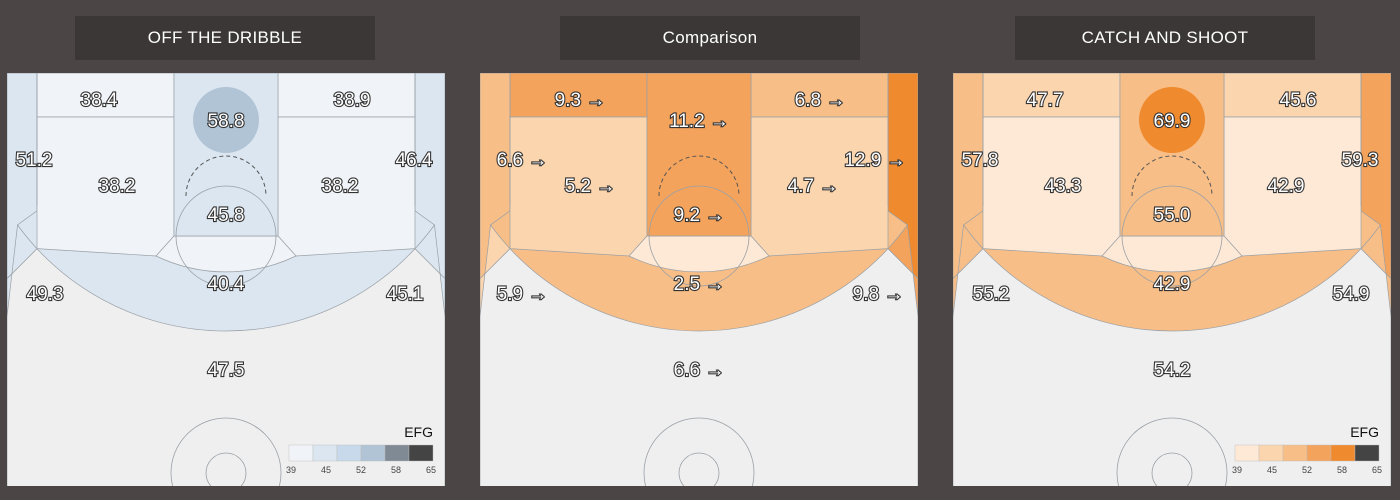  I want to click on zone-label-left-mid: 38.2, so click(117, 186).